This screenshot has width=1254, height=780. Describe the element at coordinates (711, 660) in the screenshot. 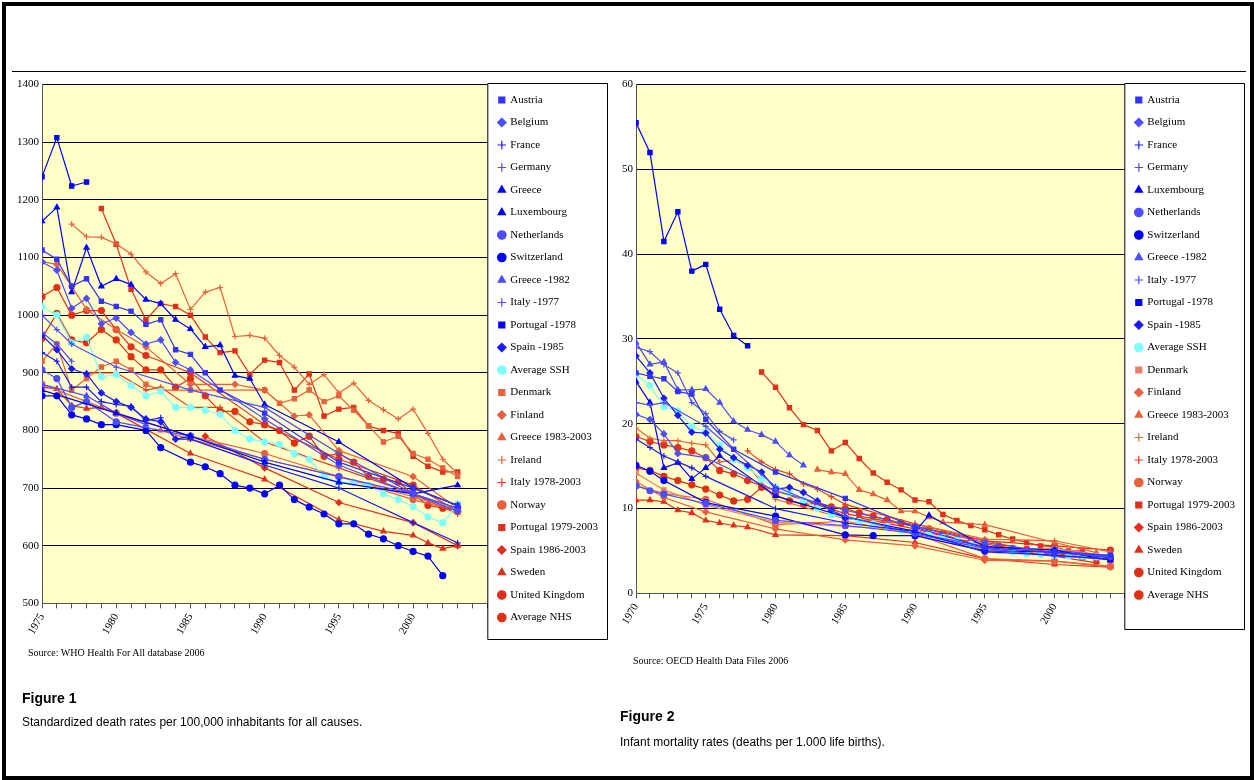

I see `source-note: Source: OECD Health Data Files 2006` at that location.